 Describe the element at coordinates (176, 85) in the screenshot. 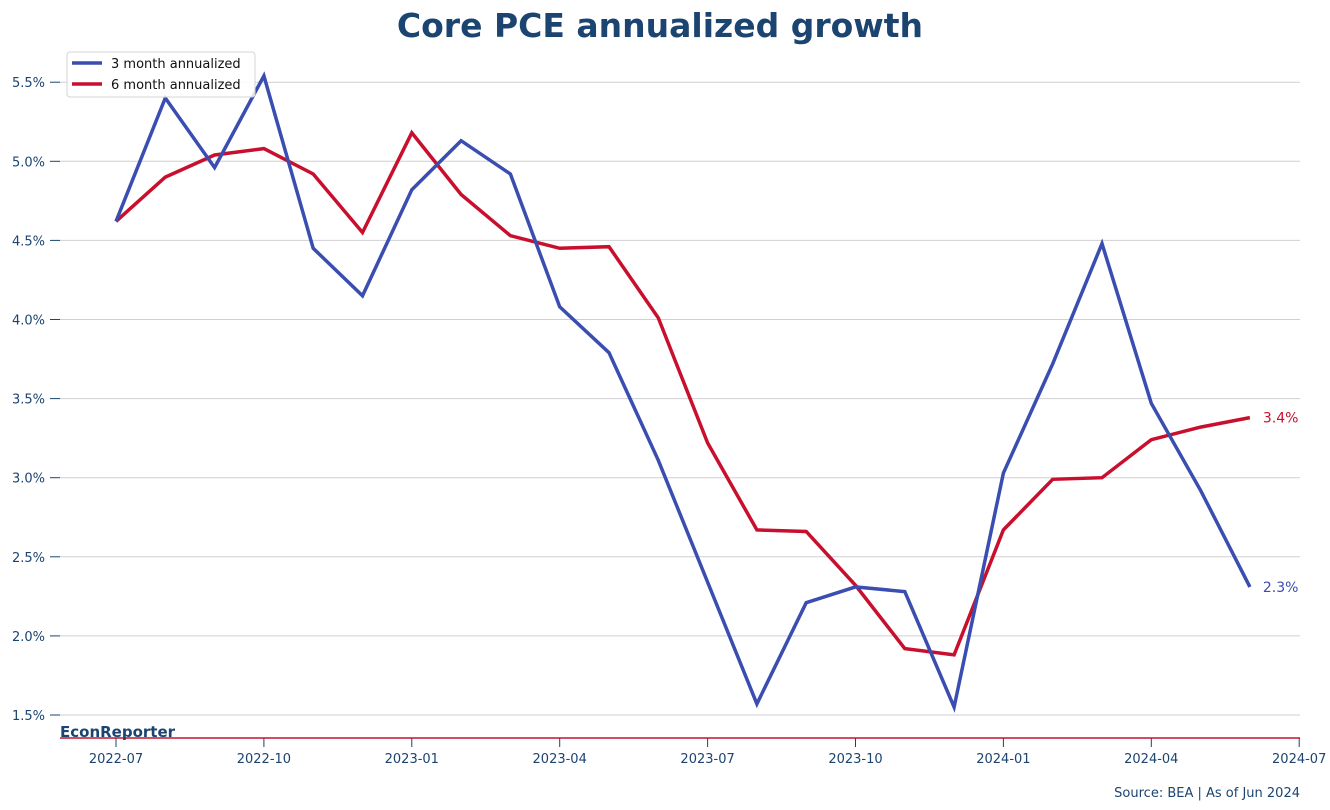

I see `legend-label-6-month: 6 month annualized` at that location.